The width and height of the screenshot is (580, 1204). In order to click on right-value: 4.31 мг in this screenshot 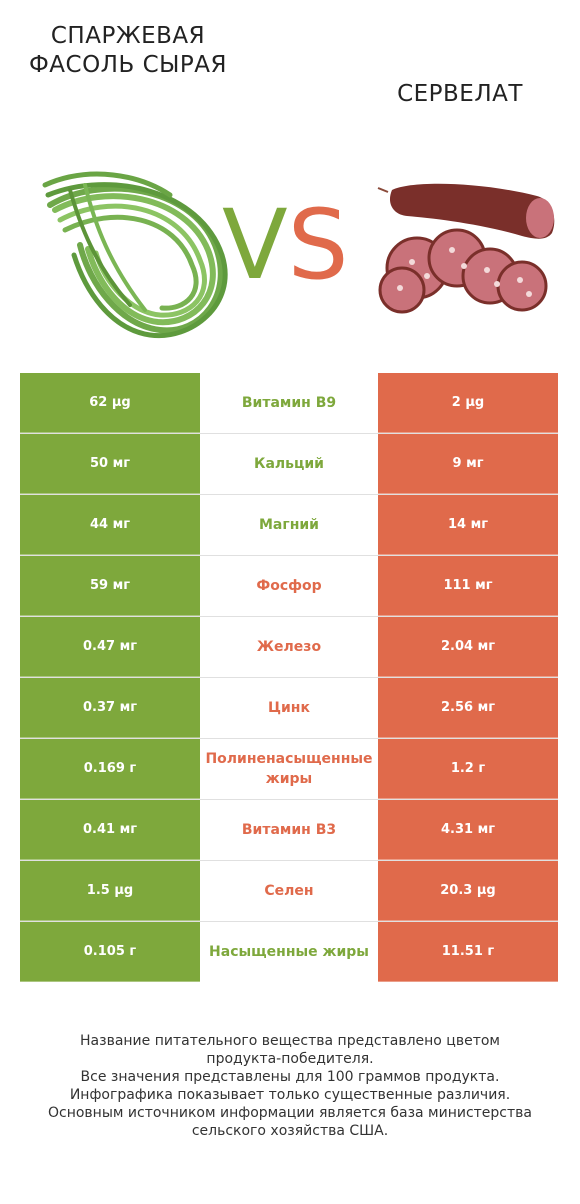, I will do `click(468, 830)`.